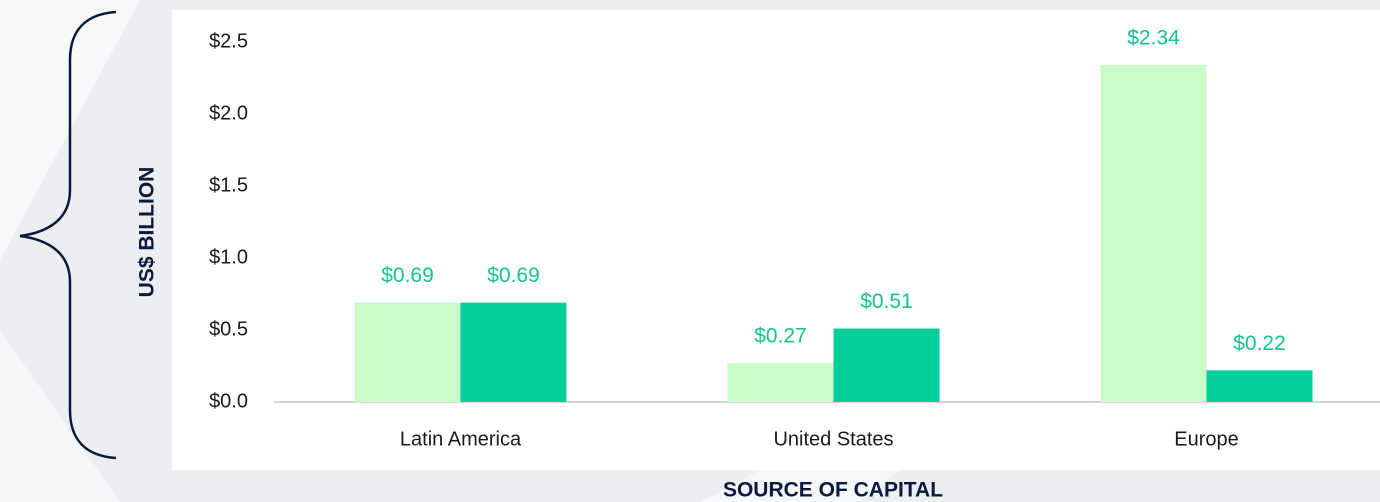 The height and width of the screenshot is (502, 1380). I want to click on x-tick-label: Europe, so click(1206, 439).